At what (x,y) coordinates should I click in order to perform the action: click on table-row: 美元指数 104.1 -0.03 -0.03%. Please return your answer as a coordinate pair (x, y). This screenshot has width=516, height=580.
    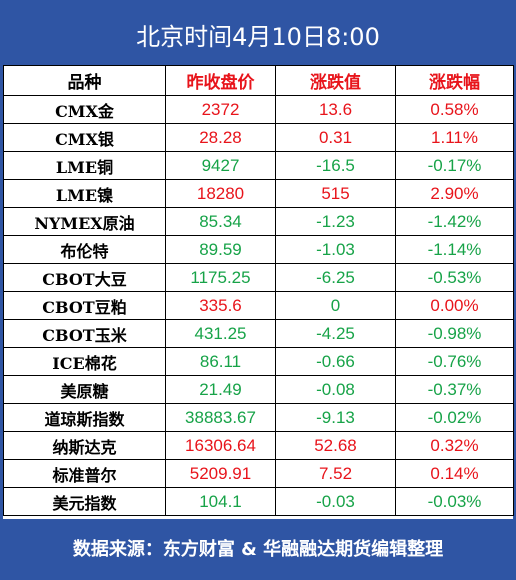
    Looking at the image, I should click on (258, 501).